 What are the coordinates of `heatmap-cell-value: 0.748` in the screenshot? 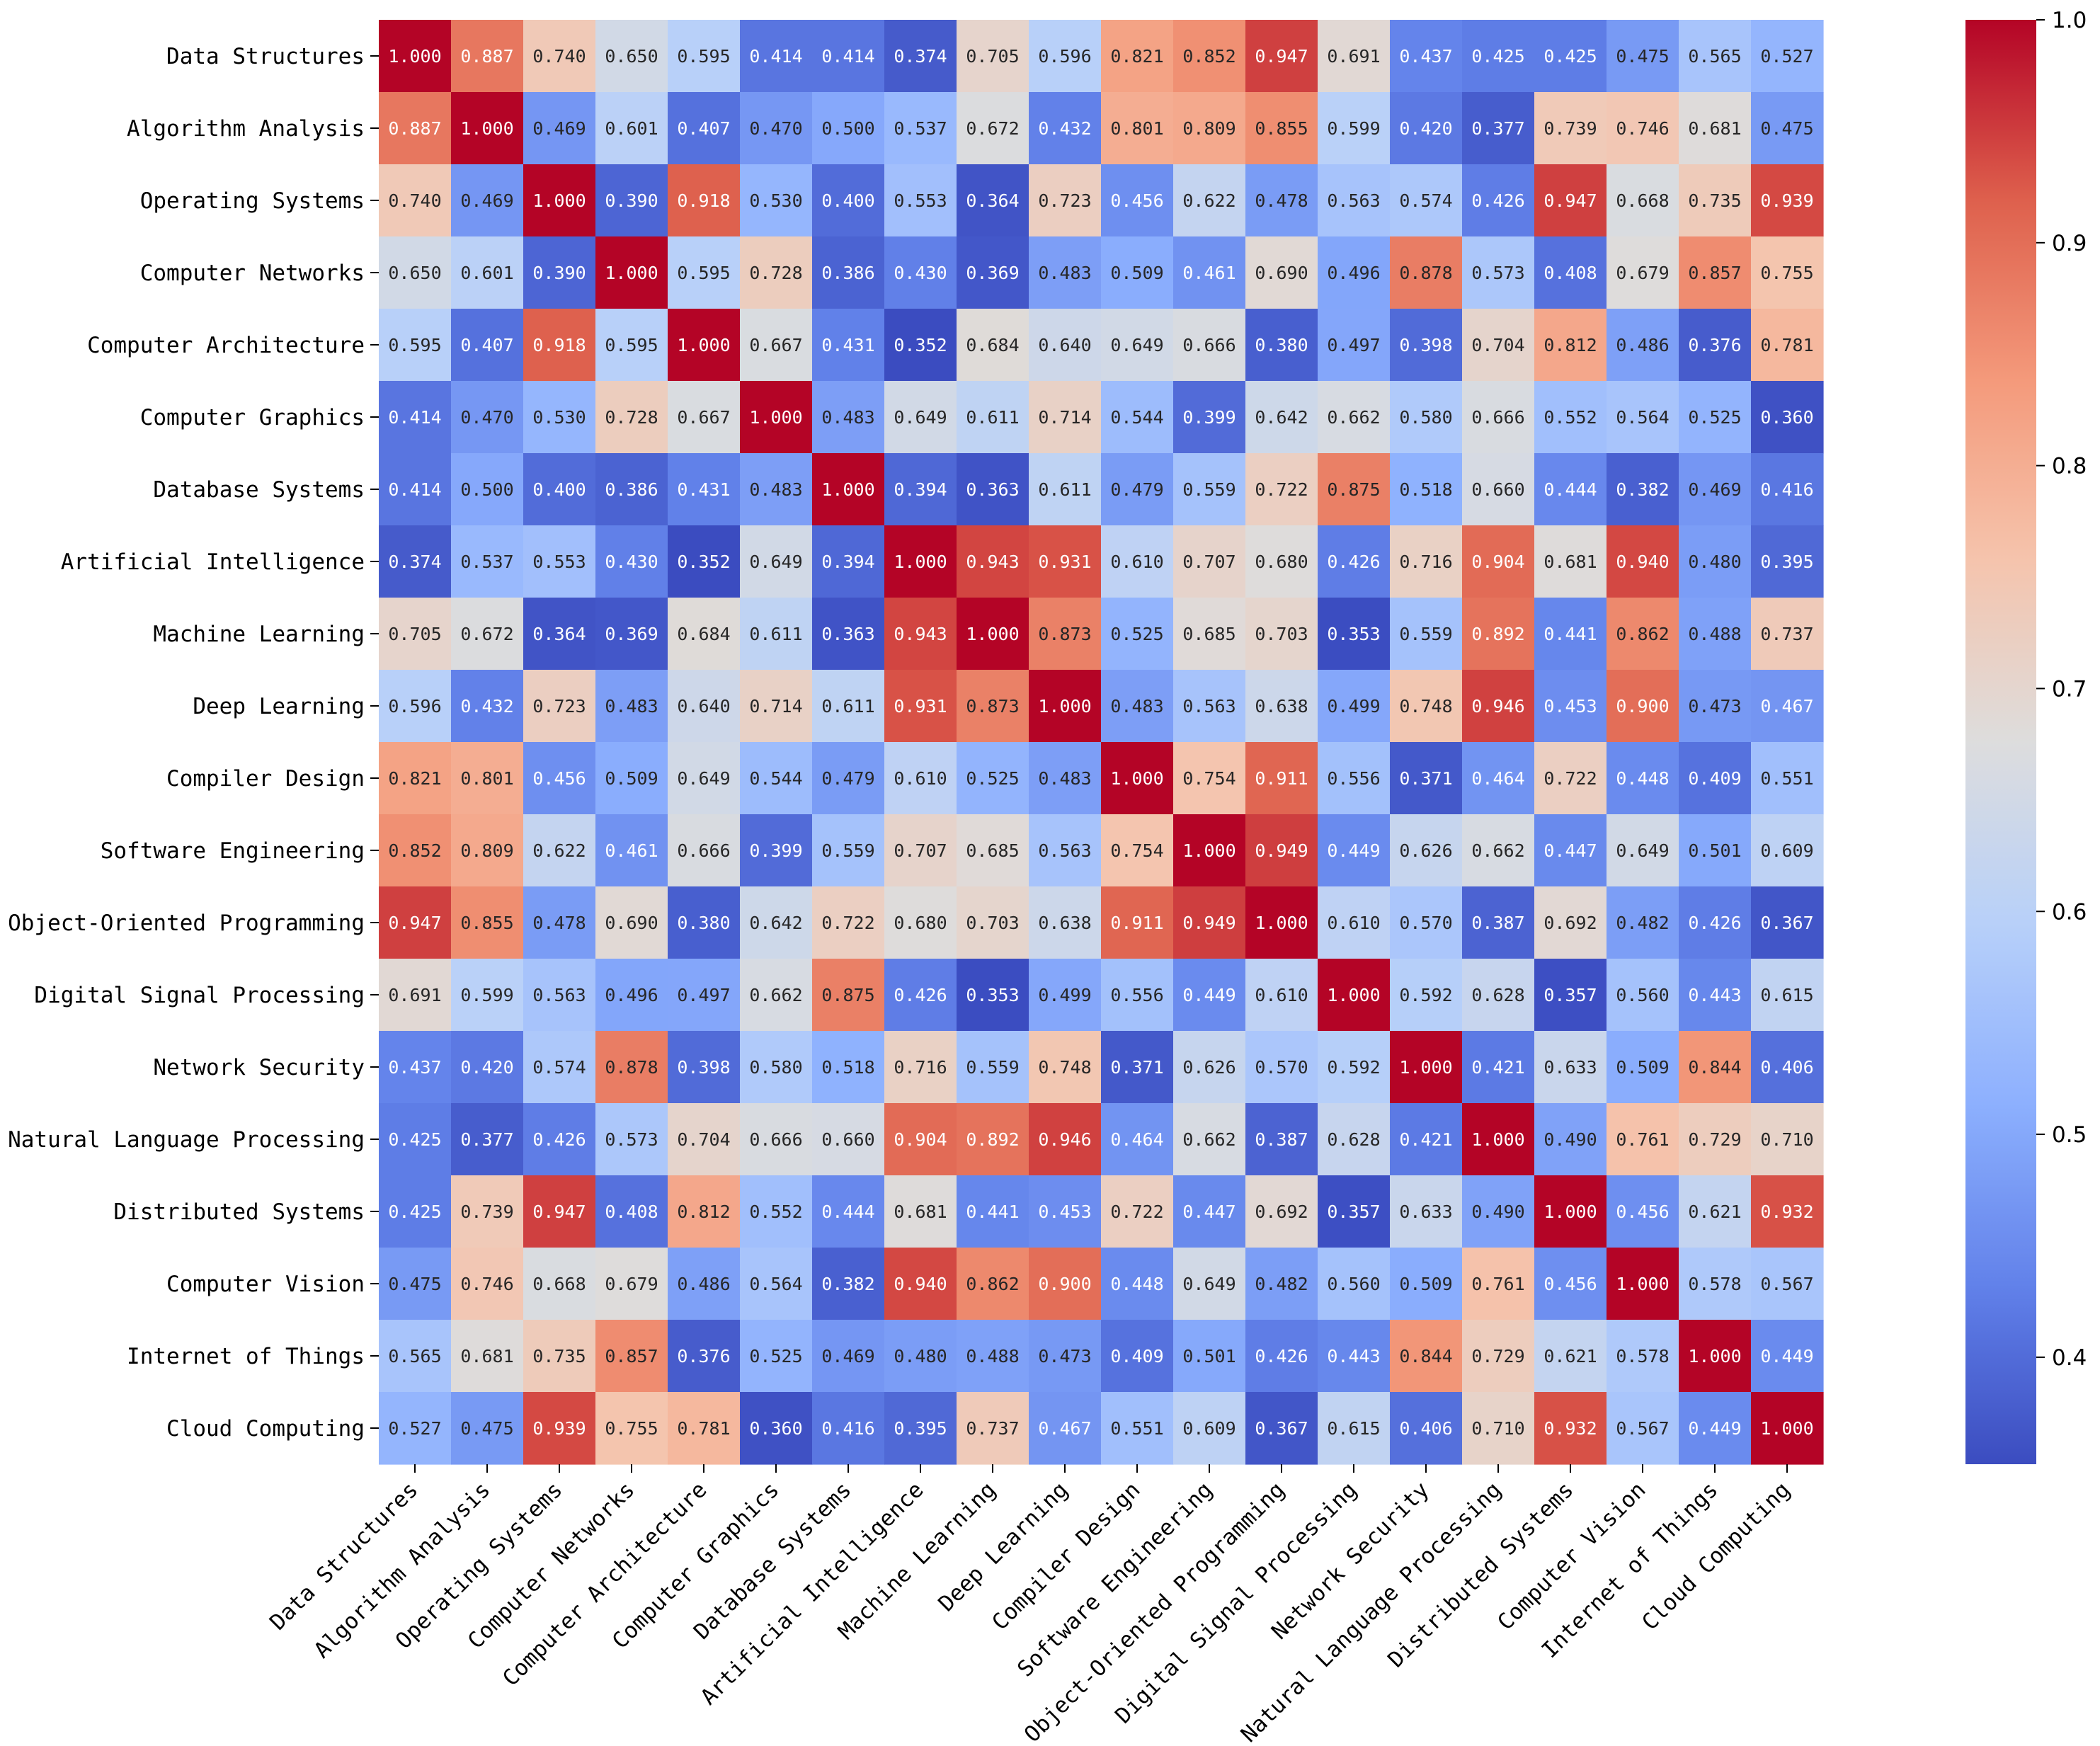 It's located at (1425, 707).